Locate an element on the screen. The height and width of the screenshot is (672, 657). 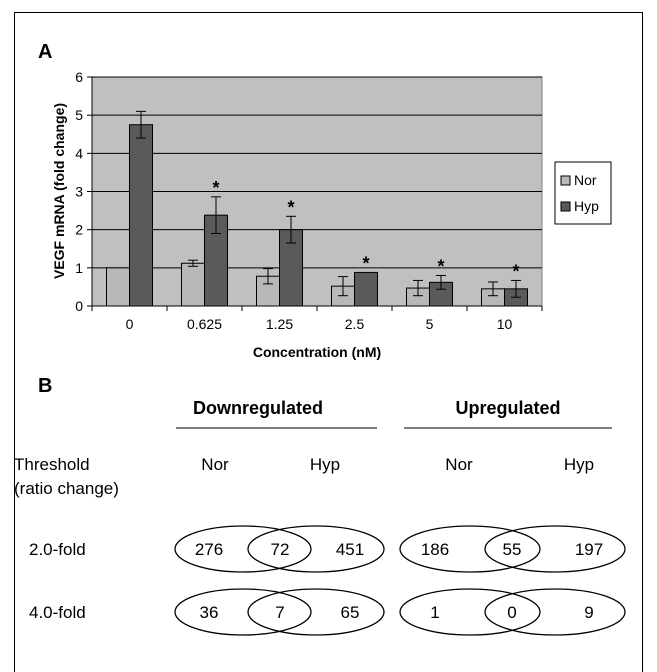
y-tick-label: 0 is located at coordinates (79, 306).